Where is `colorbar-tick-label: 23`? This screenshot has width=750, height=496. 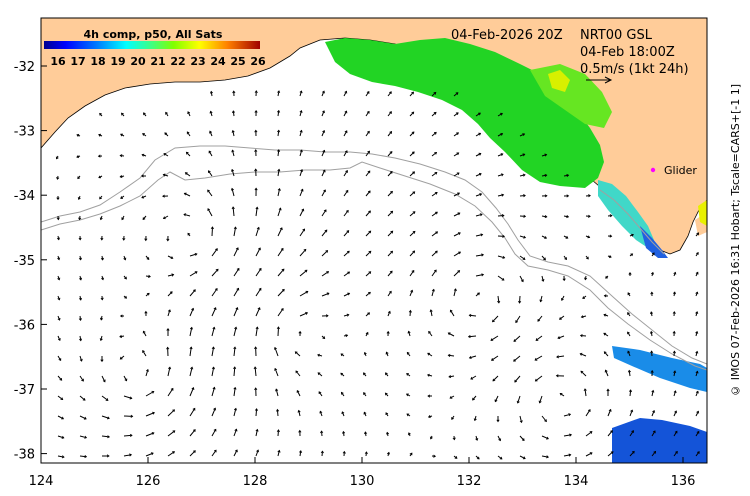
colorbar-tick-label: 23 is located at coordinates (197, 61).